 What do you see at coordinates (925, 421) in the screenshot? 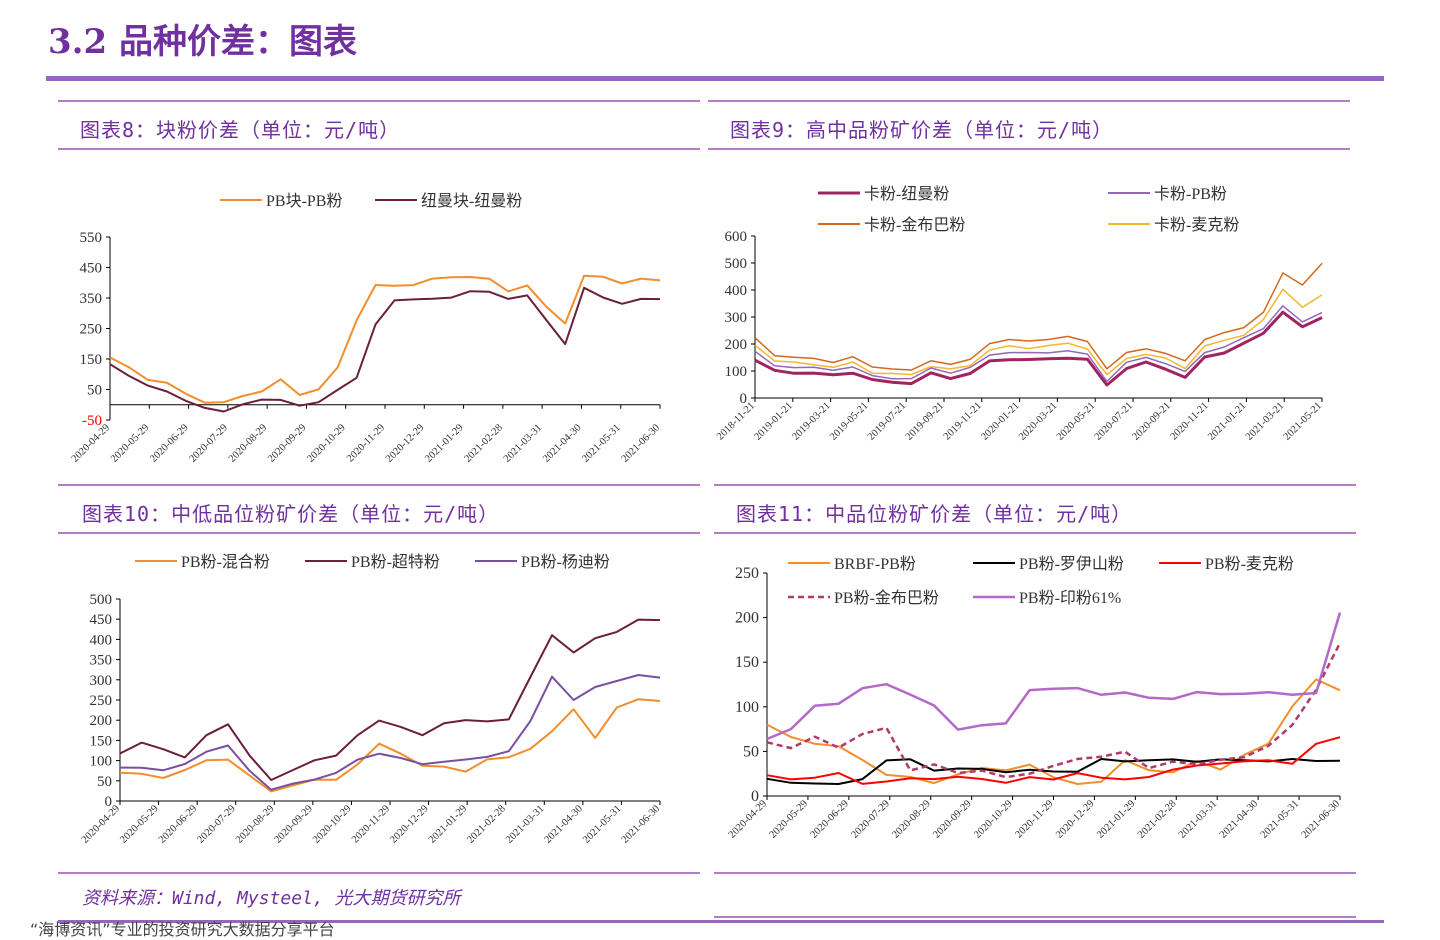
I see `chart9-x-tick-label: 2019-09-21` at bounding box center [925, 421].